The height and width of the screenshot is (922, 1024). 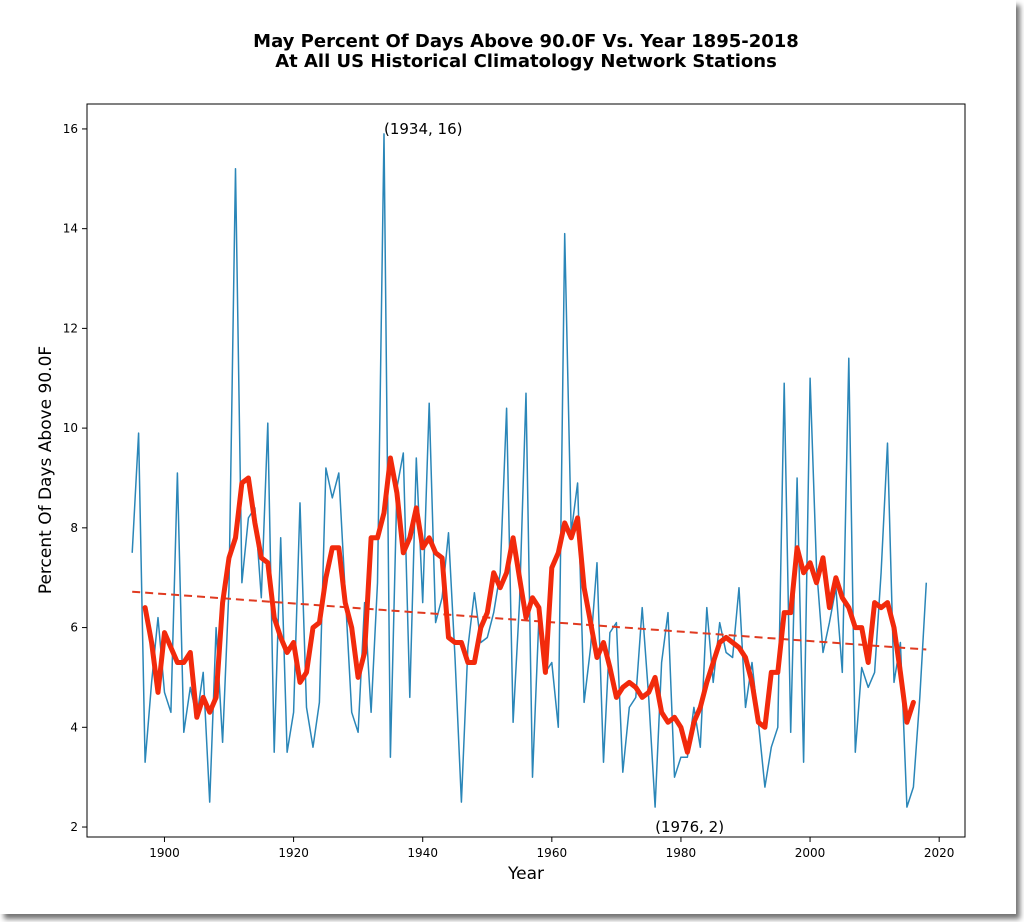 What do you see at coordinates (810, 853) in the screenshot?
I see `x-tick-label: 2000` at bounding box center [810, 853].